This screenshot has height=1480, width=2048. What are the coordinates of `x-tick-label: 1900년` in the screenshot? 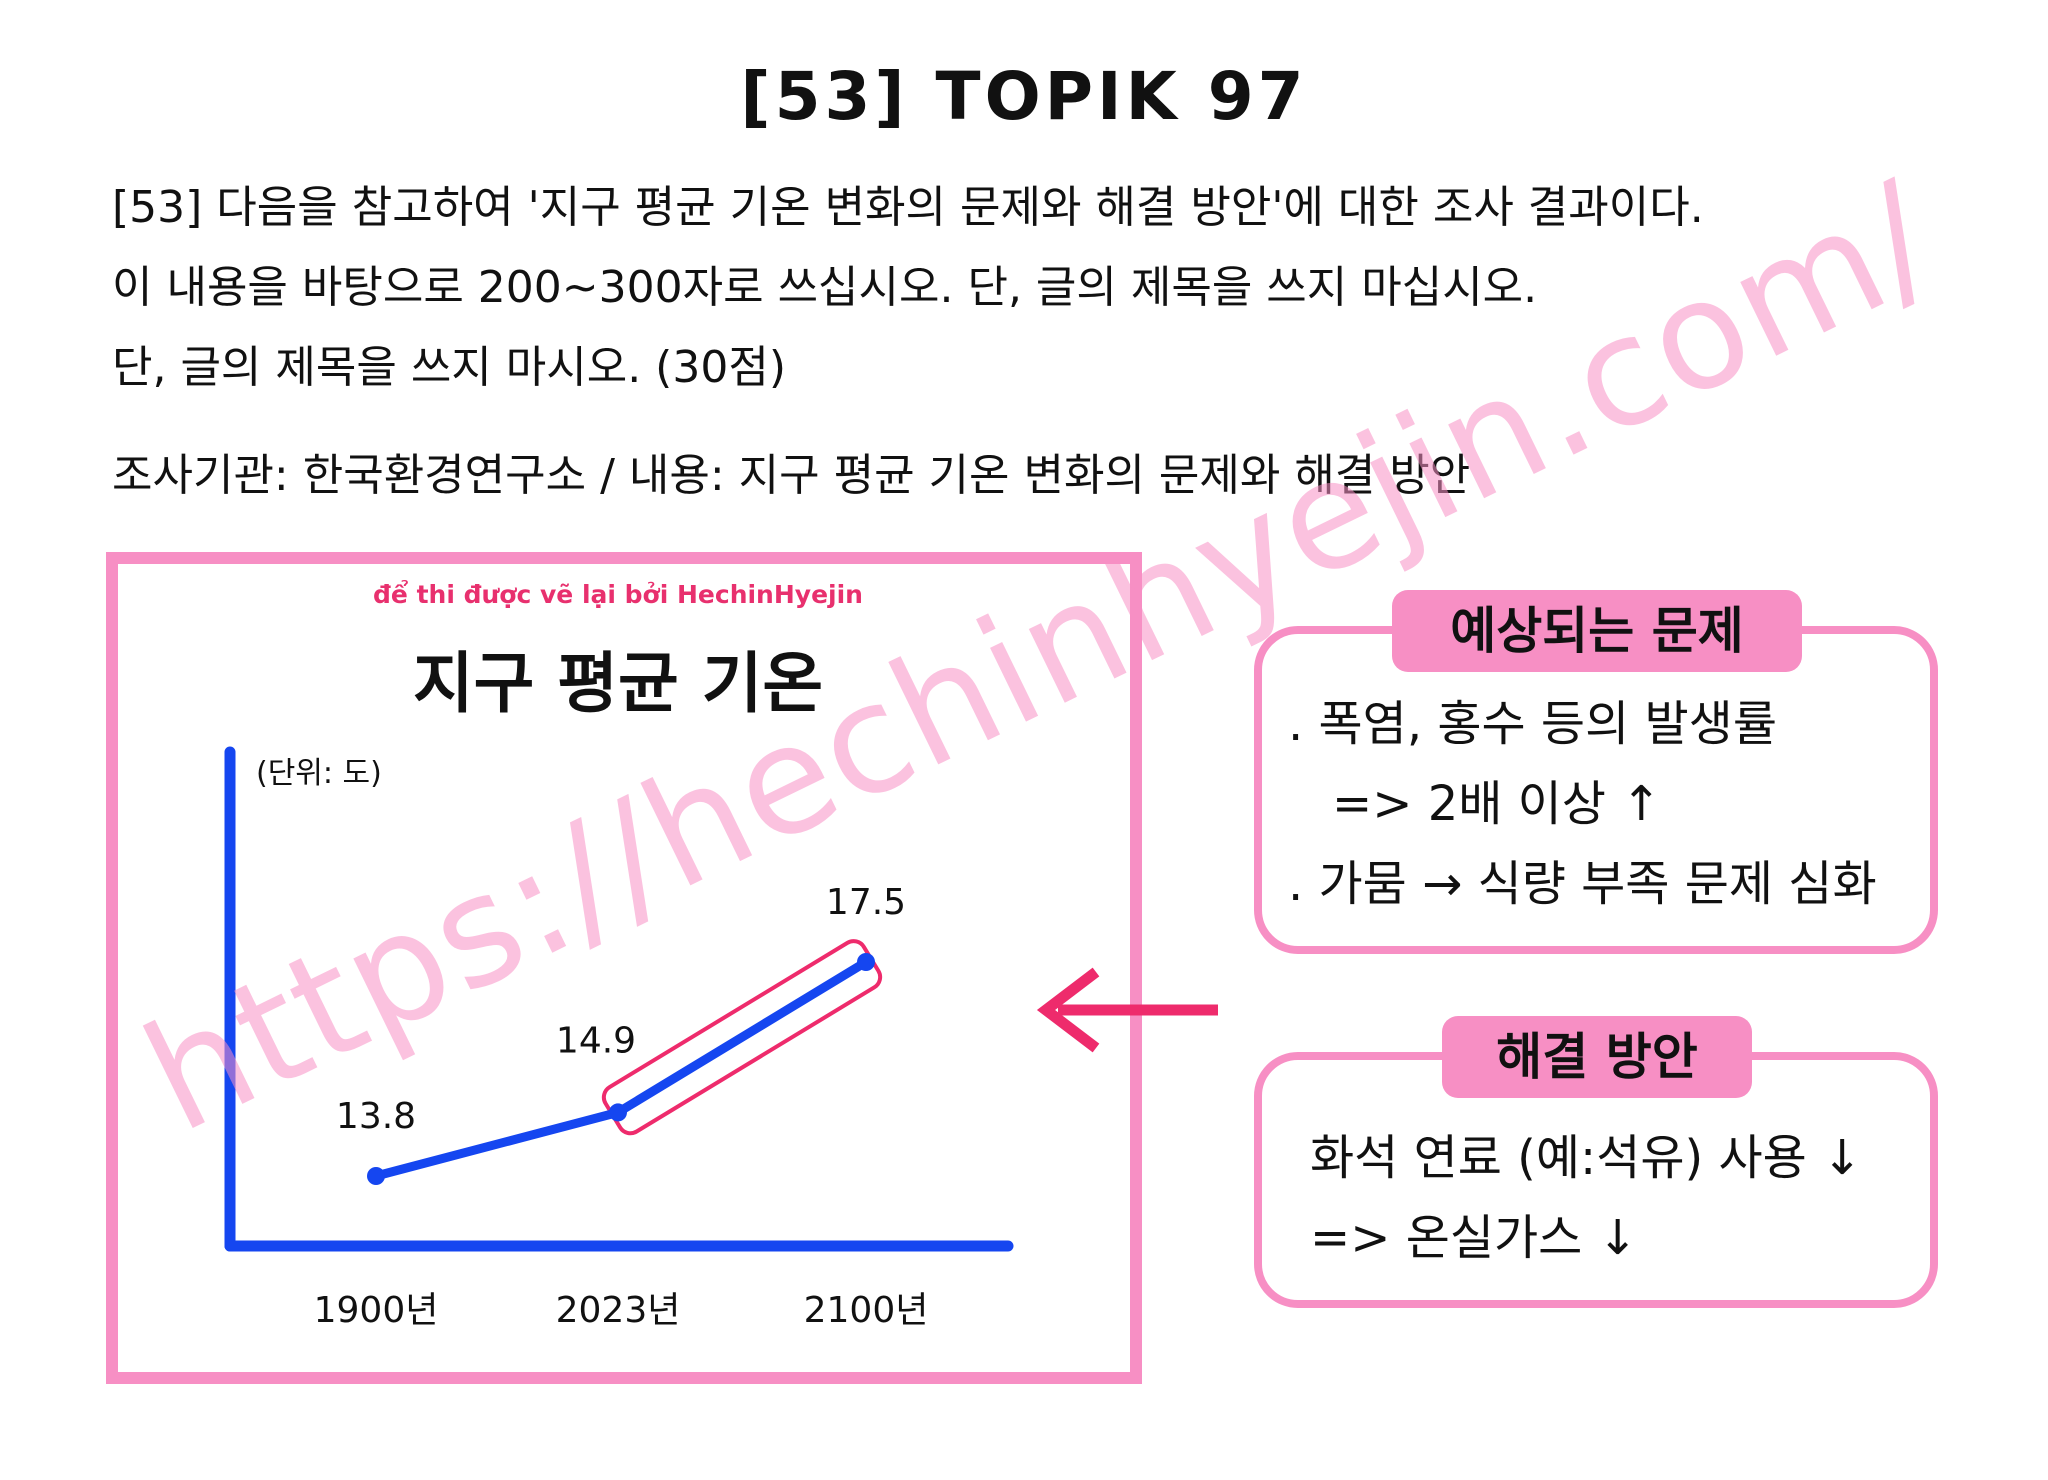 It's located at (376, 1310).